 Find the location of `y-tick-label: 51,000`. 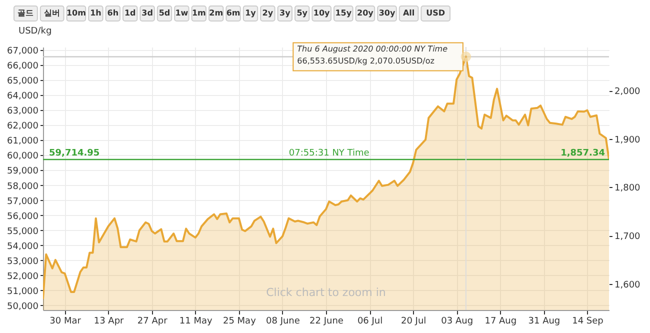

y-tick-label: 51,000 is located at coordinates (23, 291).